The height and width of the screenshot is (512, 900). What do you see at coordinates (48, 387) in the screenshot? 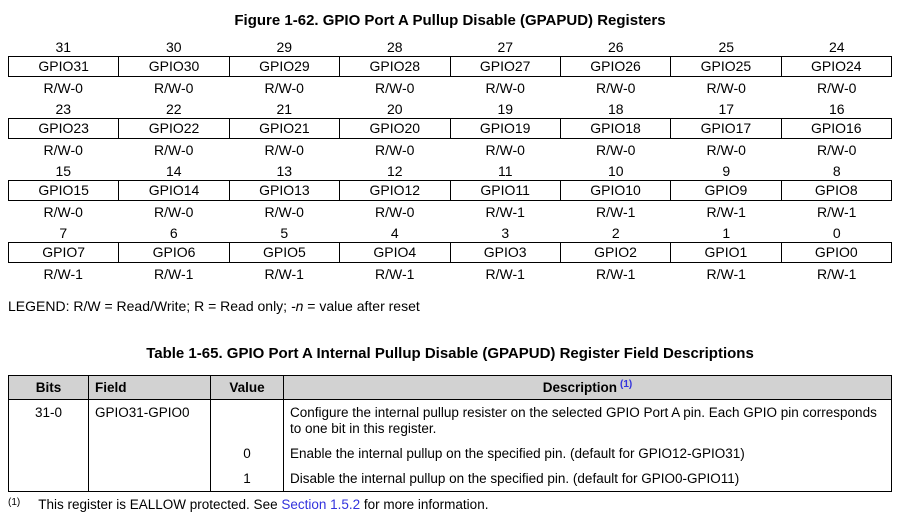
I see `col-header-bits: Bits` at bounding box center [48, 387].